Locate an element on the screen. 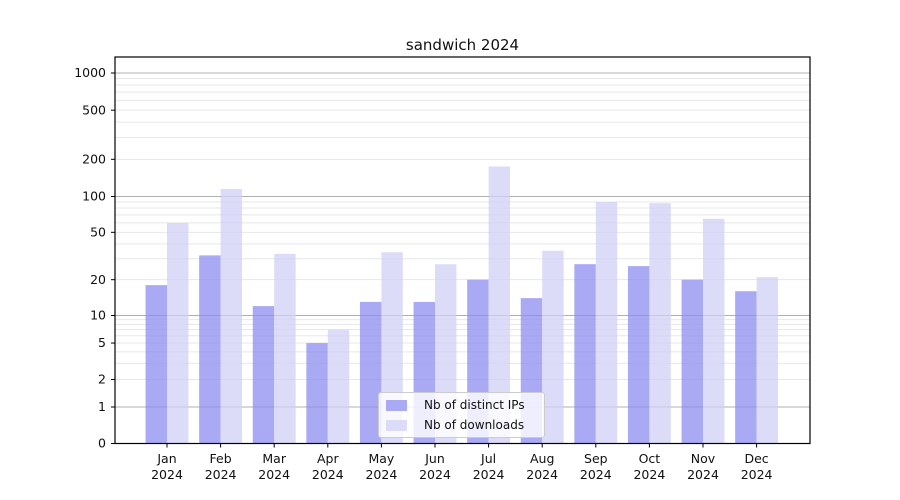  legend-swatch-distinct-ips is located at coordinates (396, 405).